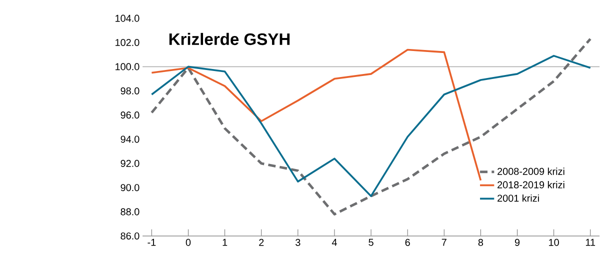 The image size is (600, 278). I want to click on x-tick-label: 3, so click(298, 242).